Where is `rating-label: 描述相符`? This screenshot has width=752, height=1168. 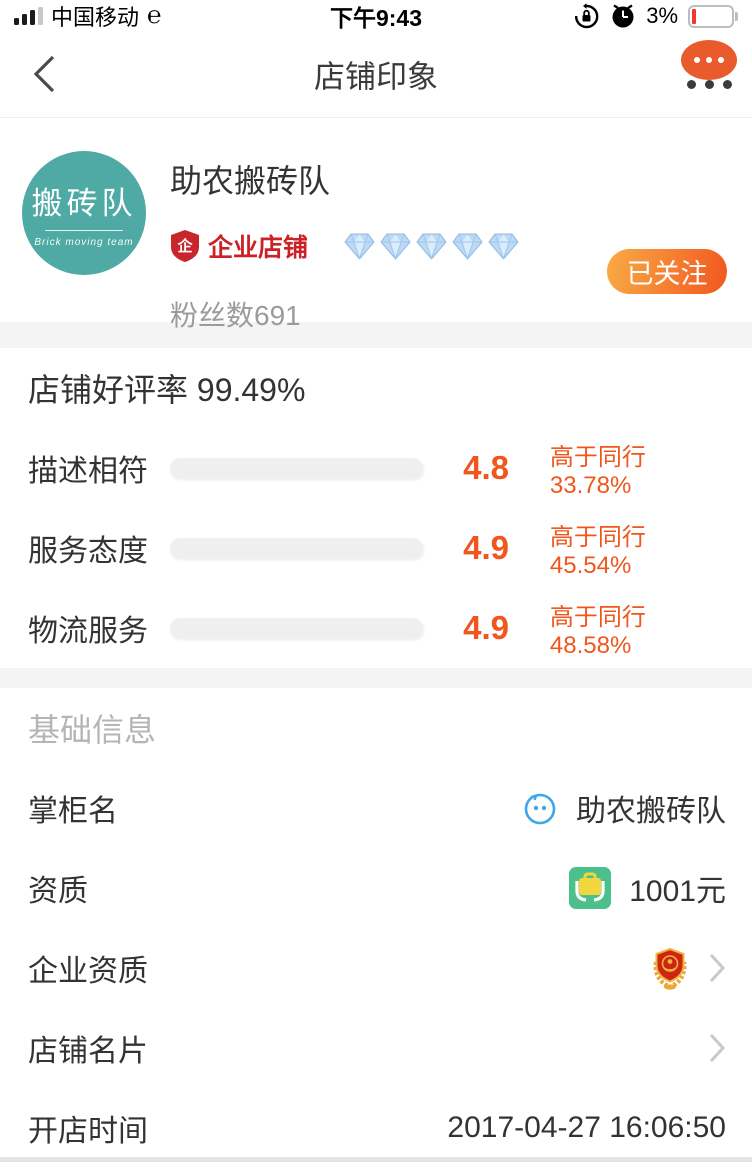 rating-label: 描述相符 is located at coordinates (88, 471).